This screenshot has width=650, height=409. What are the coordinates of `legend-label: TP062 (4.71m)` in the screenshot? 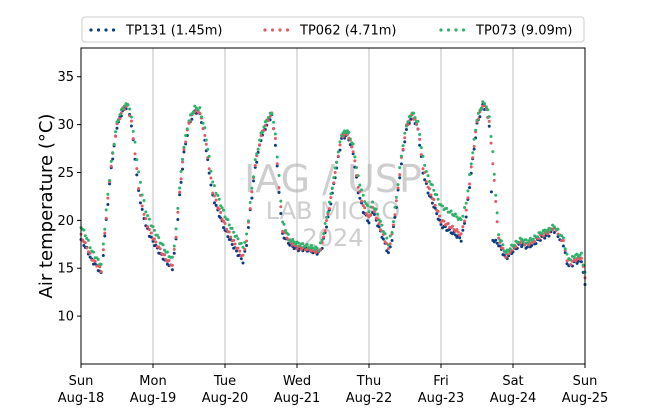 It's located at (347, 31).